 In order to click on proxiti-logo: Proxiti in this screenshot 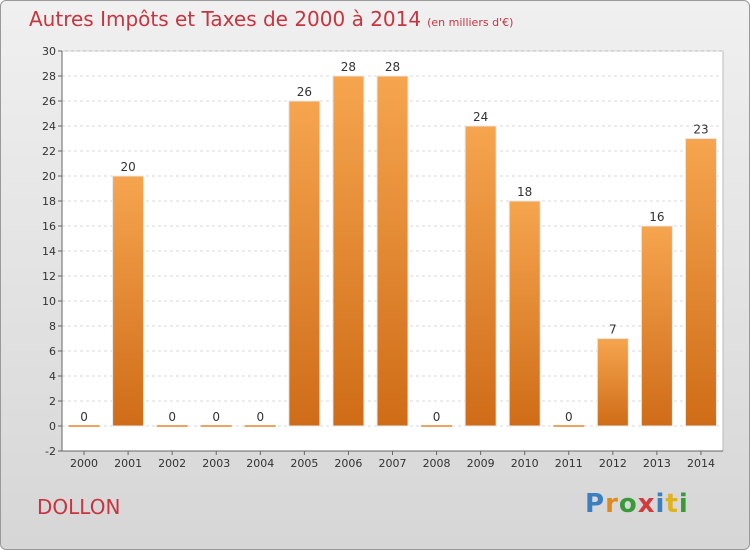, I will do `click(637, 504)`.